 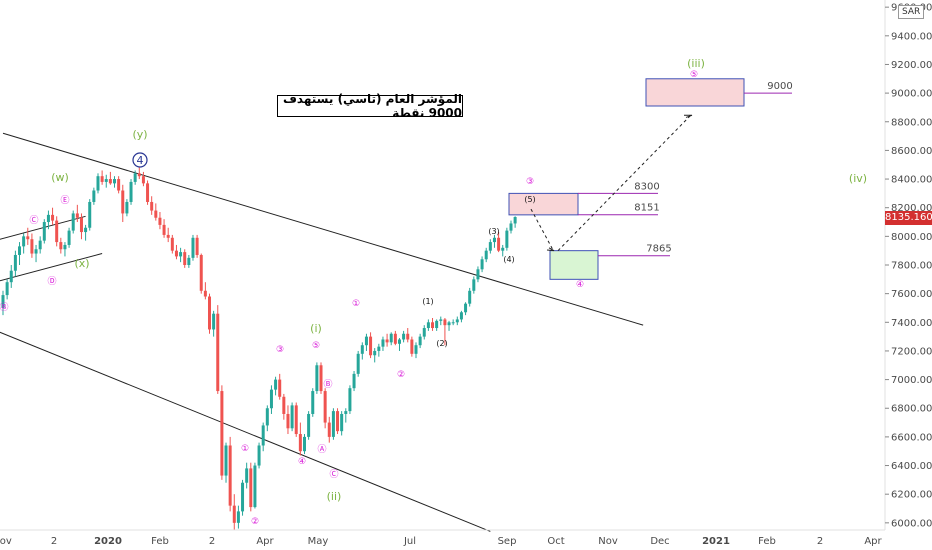 I want to click on price-tick-label: 9400.000, so click(x=911, y=36).